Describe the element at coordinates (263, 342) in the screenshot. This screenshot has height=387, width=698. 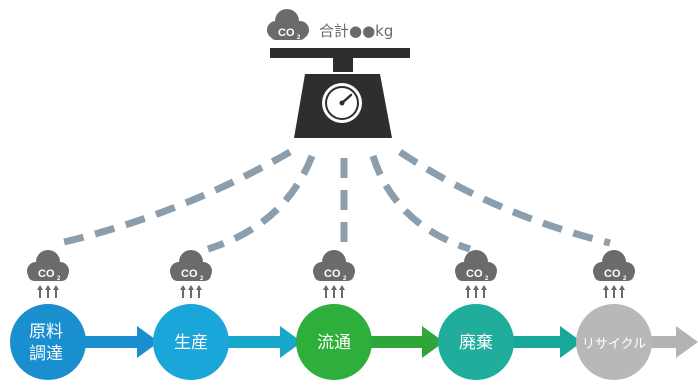
I see `flow-arrow-production` at that location.